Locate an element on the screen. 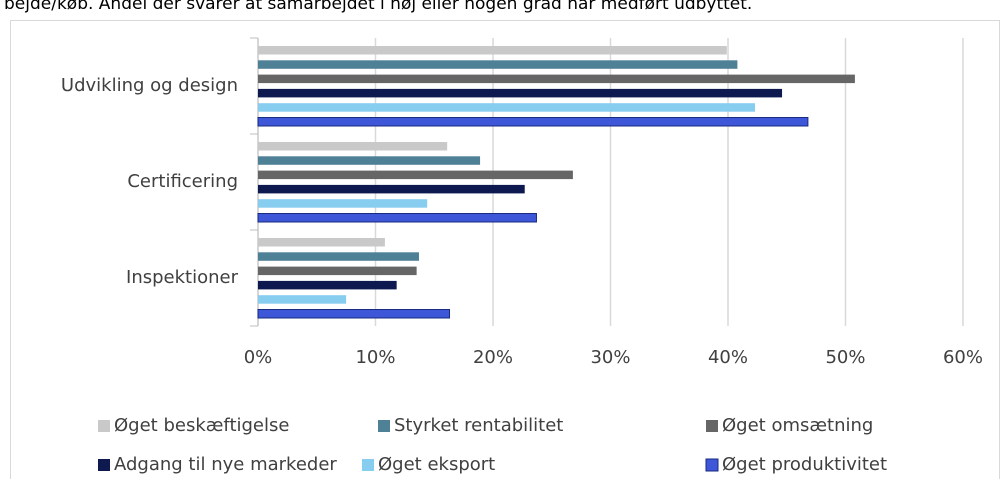 The image size is (1004, 479). x-tick-label: 60% is located at coordinates (963, 357).